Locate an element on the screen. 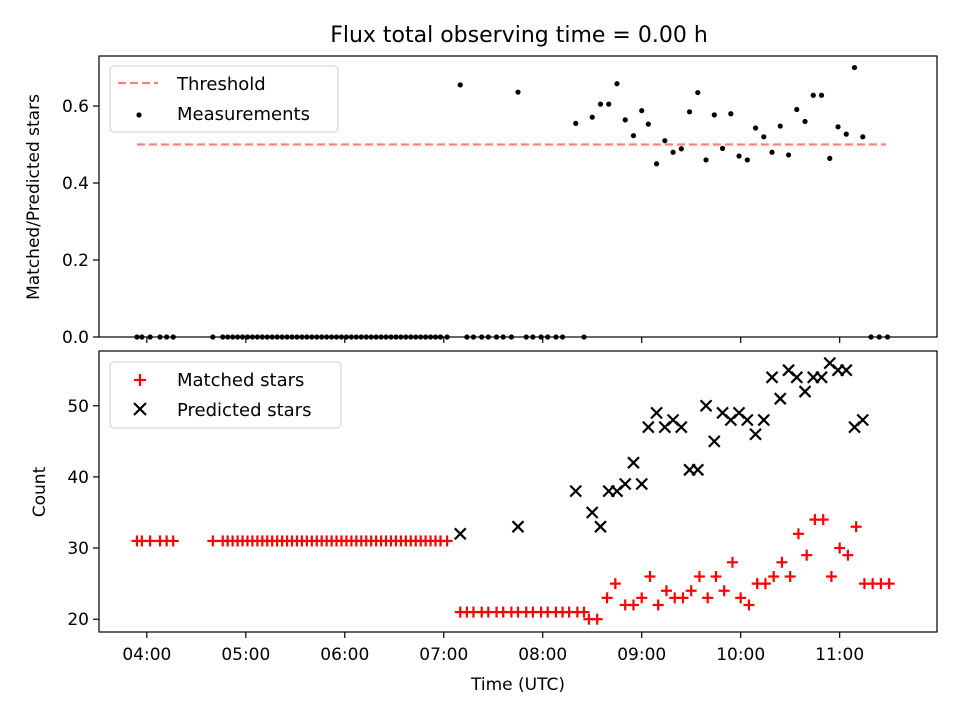  bottom-x-tick-label: 06:00 is located at coordinates (344, 655).